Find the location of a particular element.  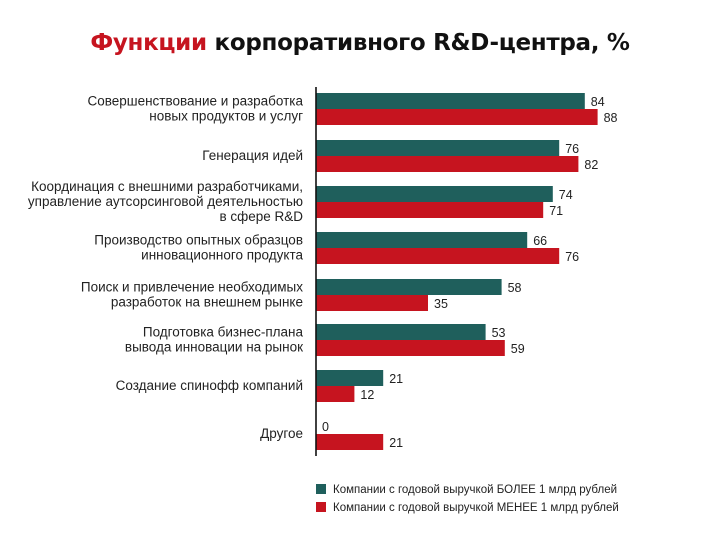

value-label: 84 is located at coordinates (598, 102).